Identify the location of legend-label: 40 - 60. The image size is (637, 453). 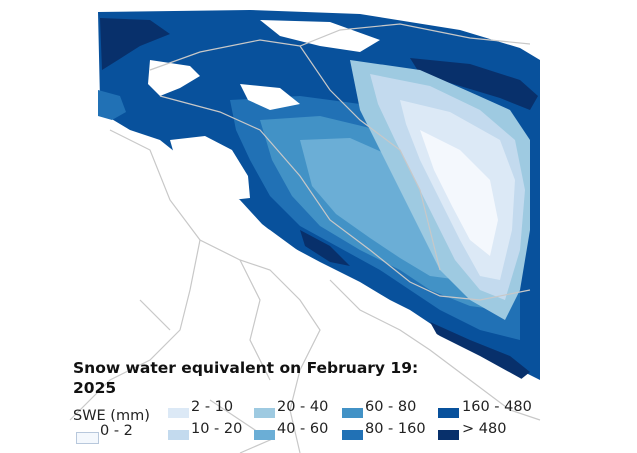
(303, 429).